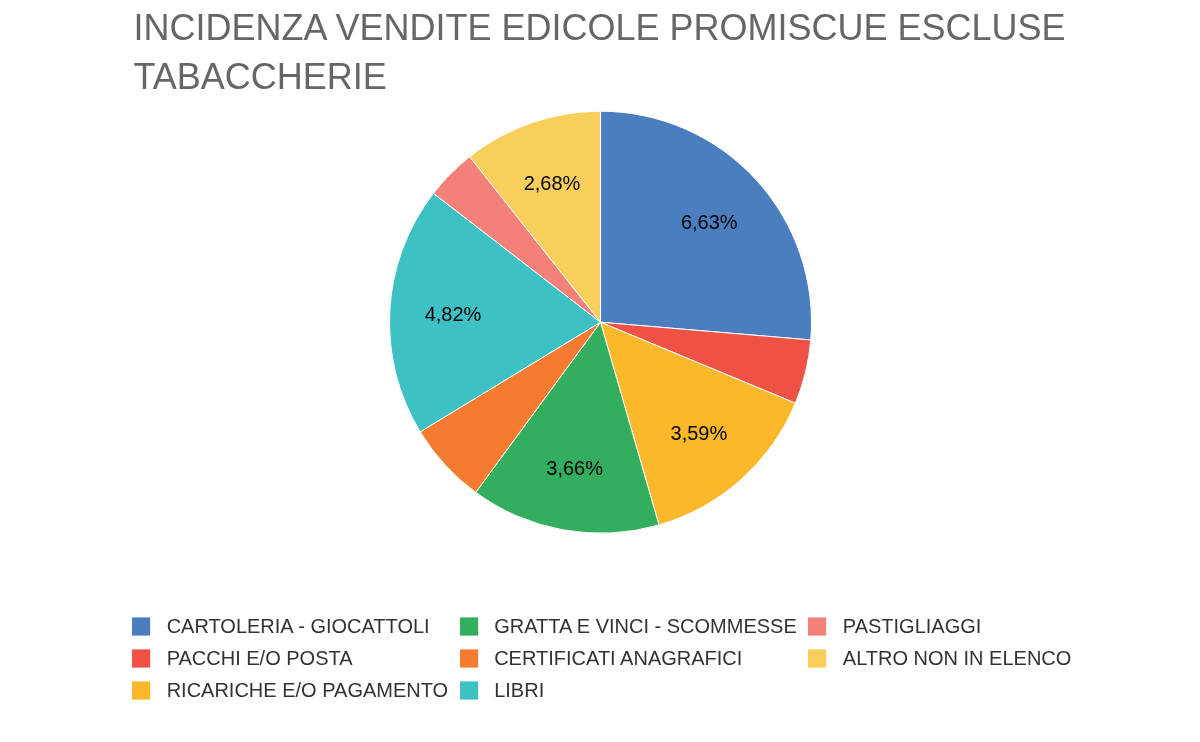  Describe the element at coordinates (307, 690) in the screenshot. I see `legend-label: RICARICHE E/O PAGAMENTO` at that location.